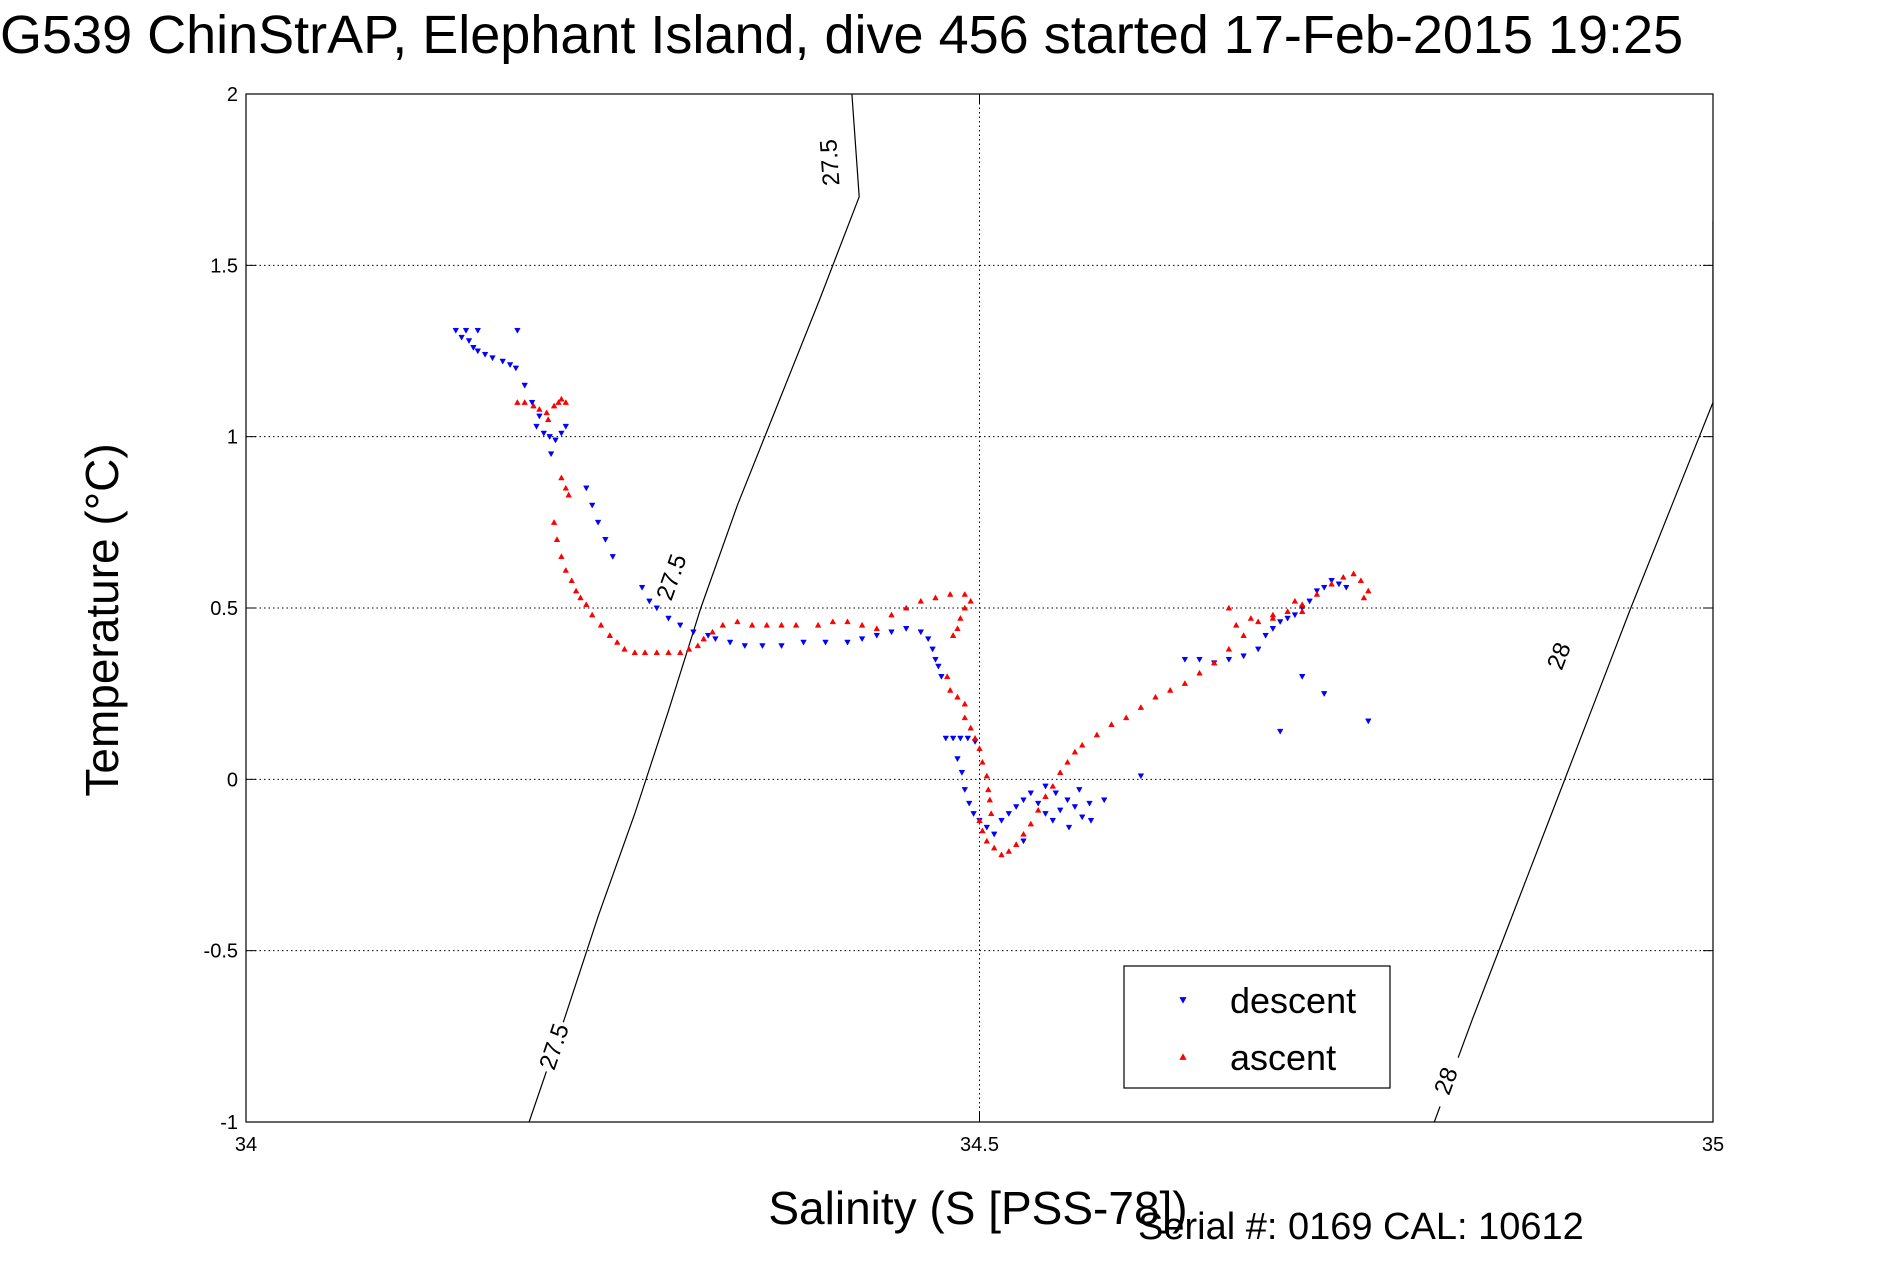 This screenshot has width=1891, height=1262. Describe the element at coordinates (229, 1123) in the screenshot. I see `y-tick-label: -1` at that location.